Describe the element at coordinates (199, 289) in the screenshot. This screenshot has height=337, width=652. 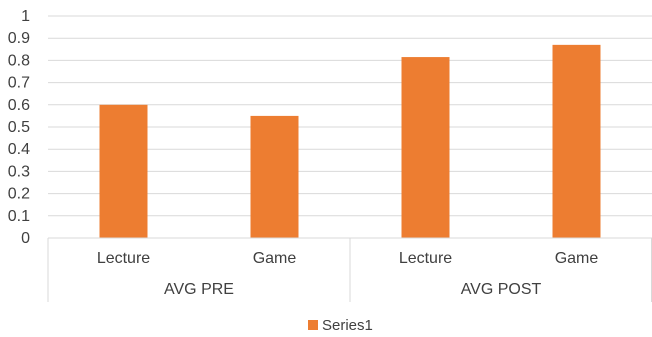
I see `group-label: AVG PRE` at that location.